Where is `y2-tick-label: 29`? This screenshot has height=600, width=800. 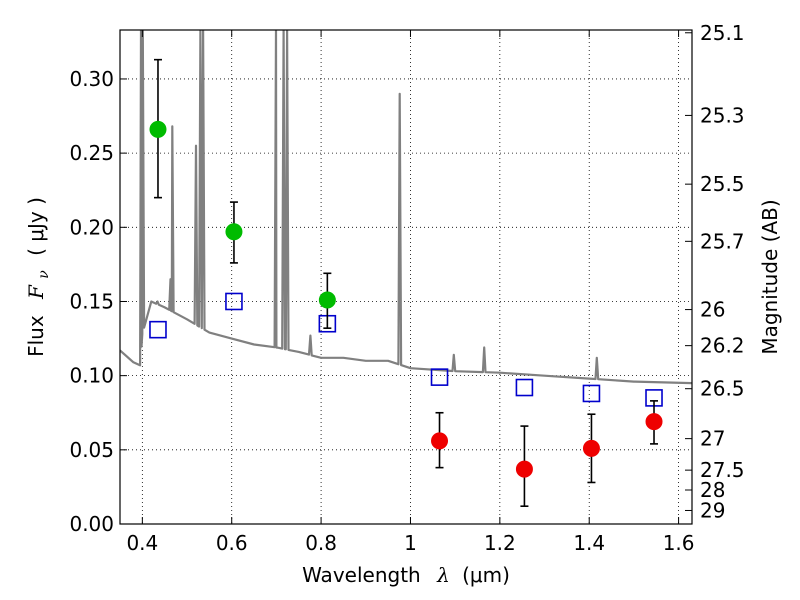
y2-tick-label: 29 is located at coordinates (712, 510).